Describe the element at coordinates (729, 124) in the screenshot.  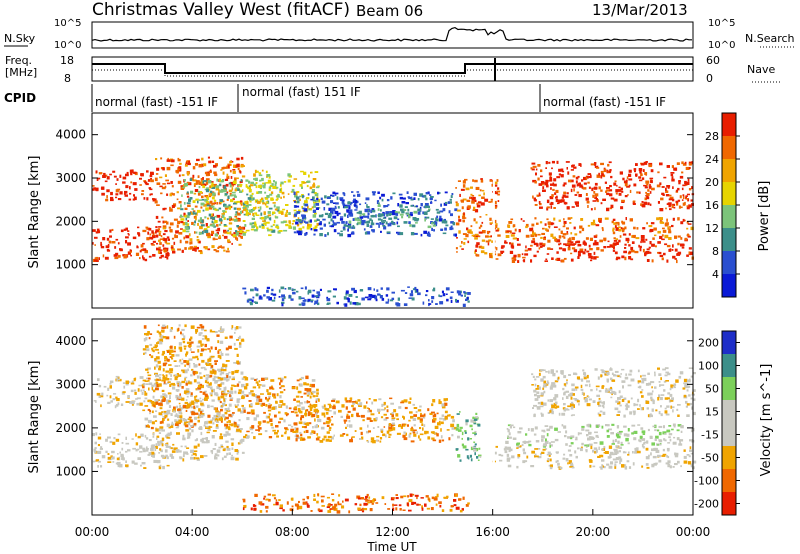
I see `colorbar-swatch` at that location.